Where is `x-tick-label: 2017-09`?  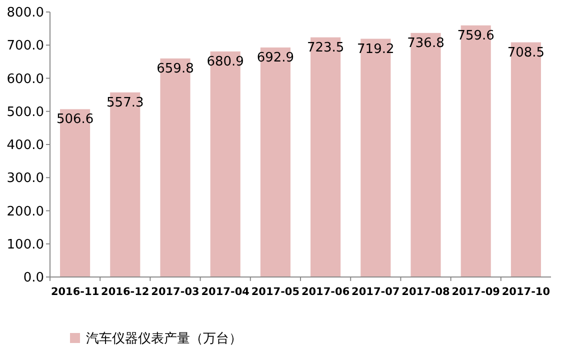 x-tick-label: 2017-09 is located at coordinates (476, 292).